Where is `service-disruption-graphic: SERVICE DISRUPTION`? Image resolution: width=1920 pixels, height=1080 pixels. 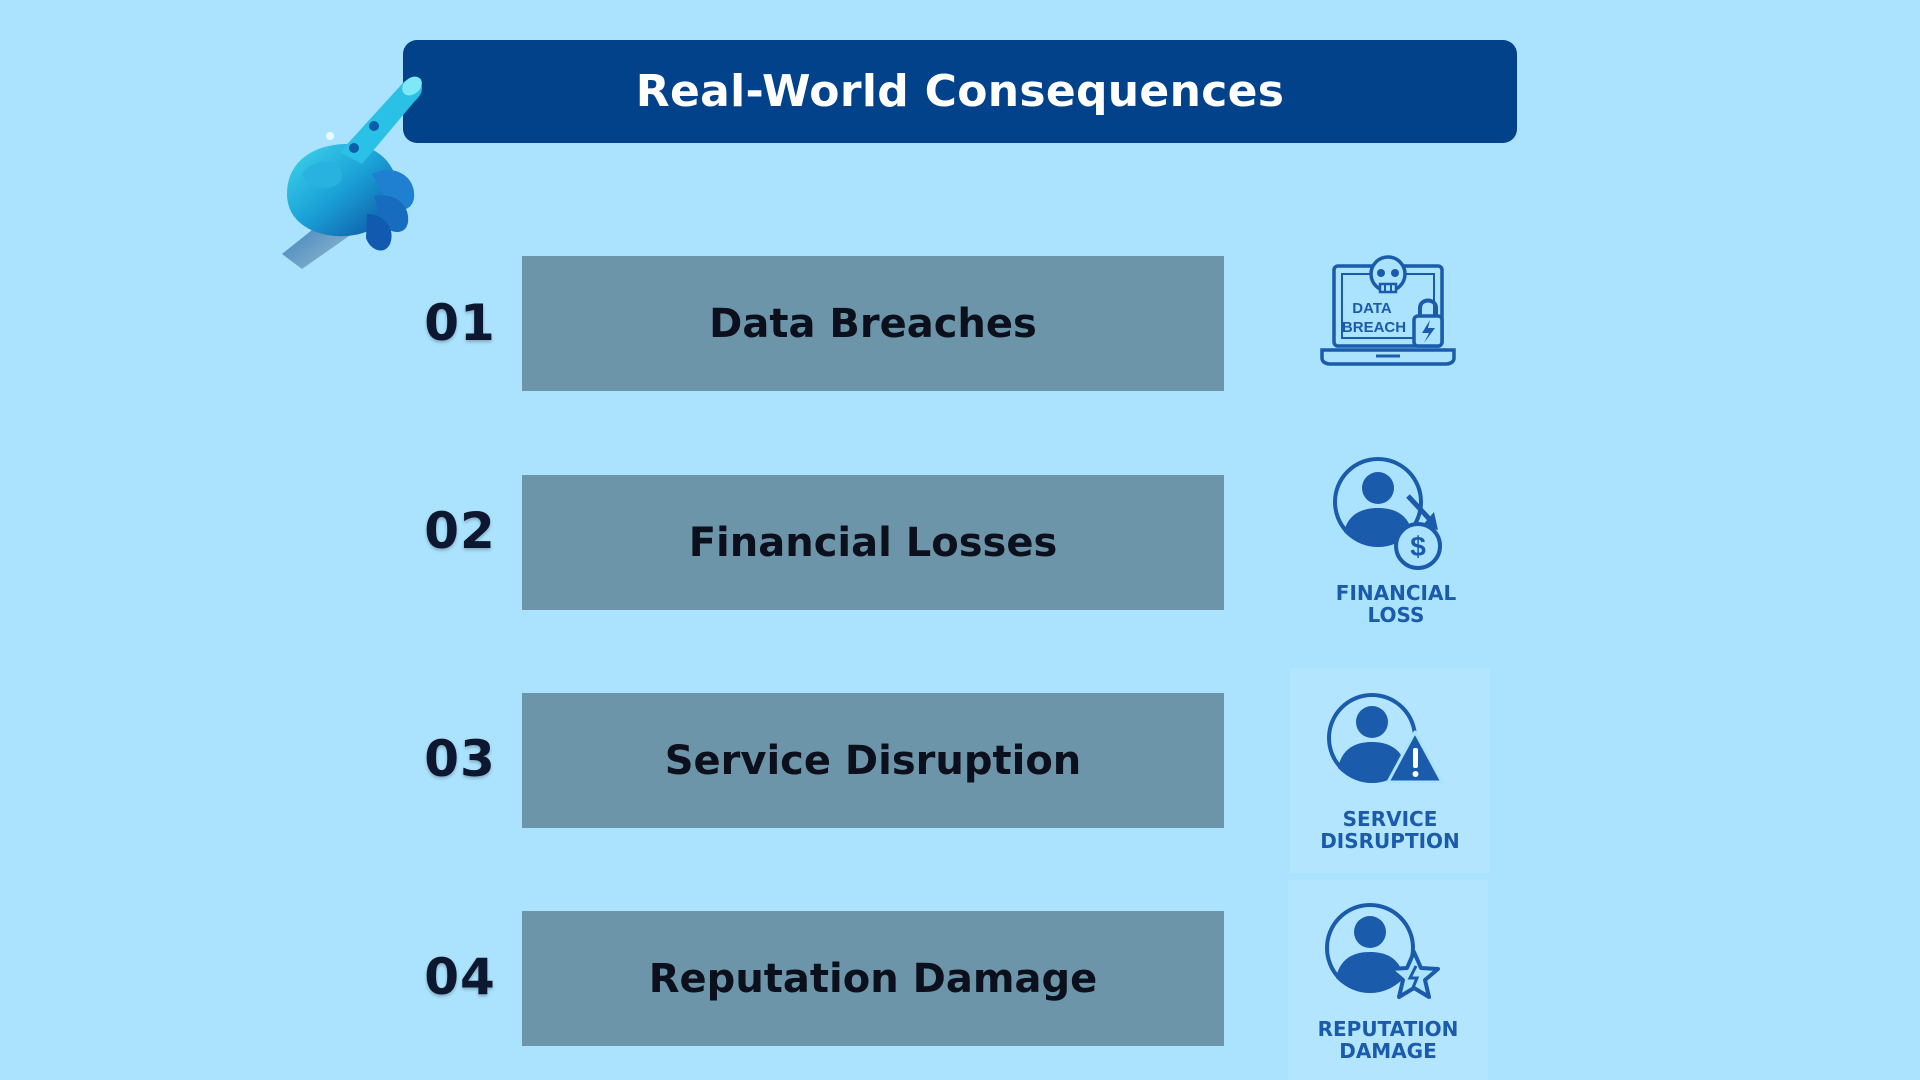
service-disruption-graphic: SERVICE DISRUPTION is located at coordinates (1390, 770).